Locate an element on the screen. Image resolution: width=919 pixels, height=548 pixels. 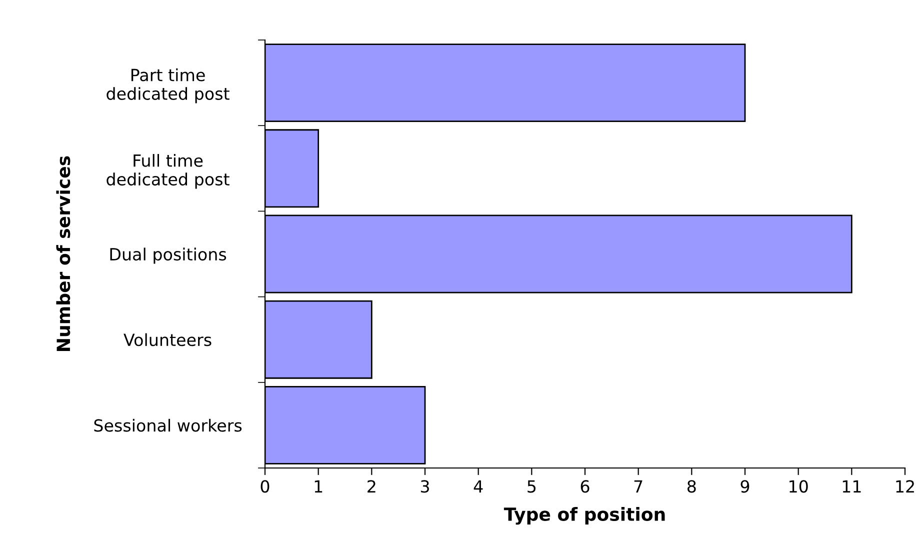
x-axis-title: Type of position is located at coordinates (584, 516).